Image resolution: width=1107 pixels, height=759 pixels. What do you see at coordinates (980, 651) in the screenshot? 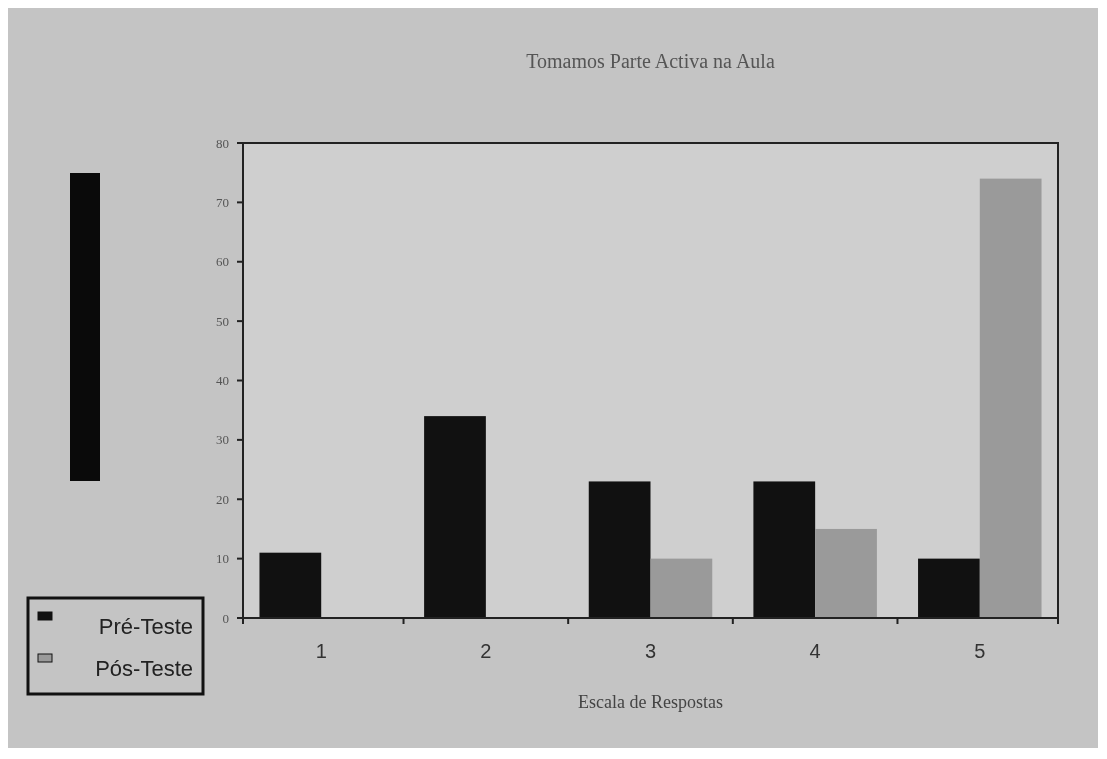
I see `x-tick-label: 5` at bounding box center [980, 651].